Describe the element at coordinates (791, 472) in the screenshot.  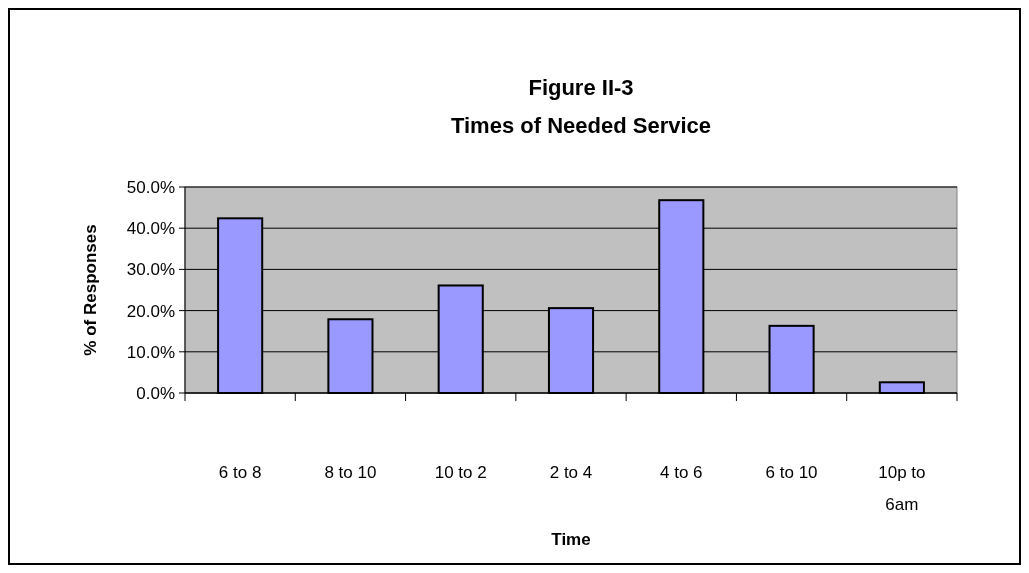
I see `x-tick-label: 6 to 10` at that location.